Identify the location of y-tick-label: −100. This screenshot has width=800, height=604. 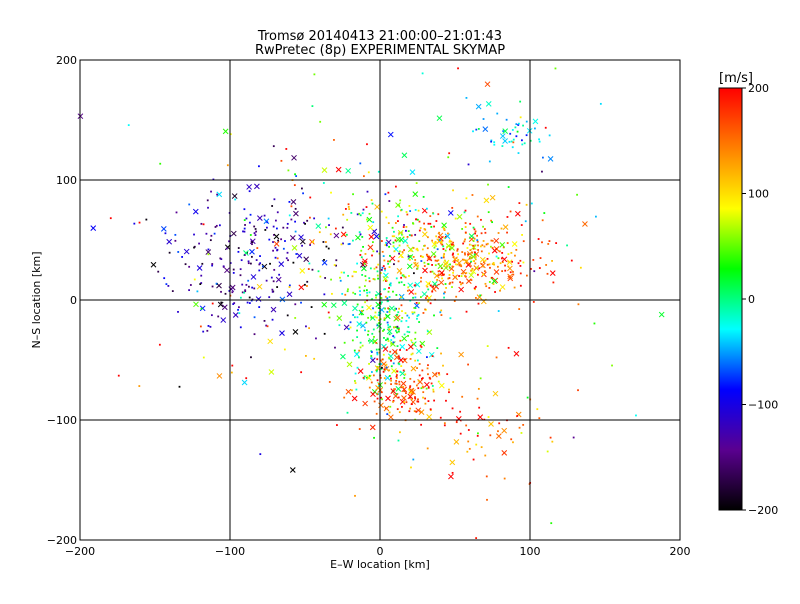
(62, 420).